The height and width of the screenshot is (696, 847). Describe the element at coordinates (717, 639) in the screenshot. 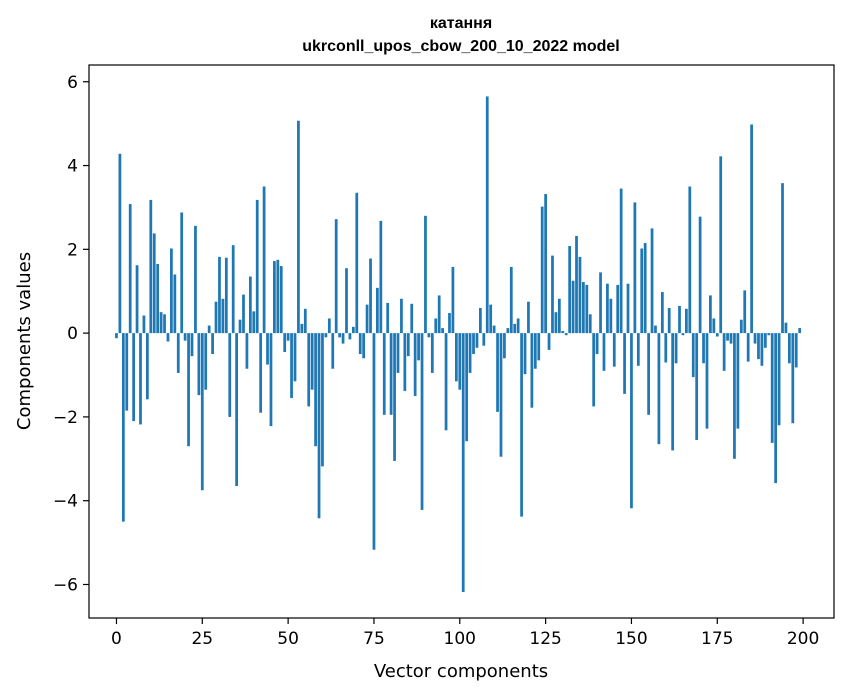

I see `x-tick-label: 175` at that location.